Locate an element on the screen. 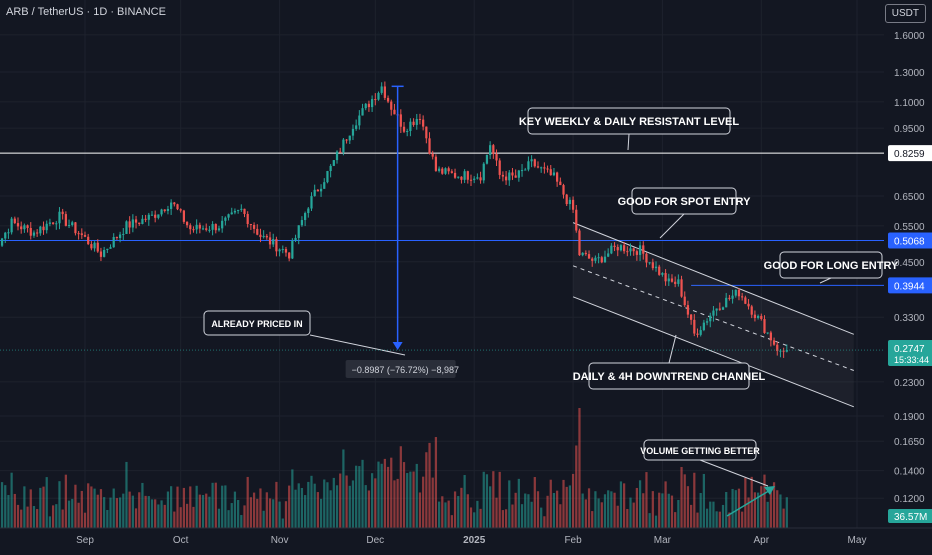 Image resolution: width=932 pixels, height=555 pixels. currency-button: USDT is located at coordinates (905, 13).